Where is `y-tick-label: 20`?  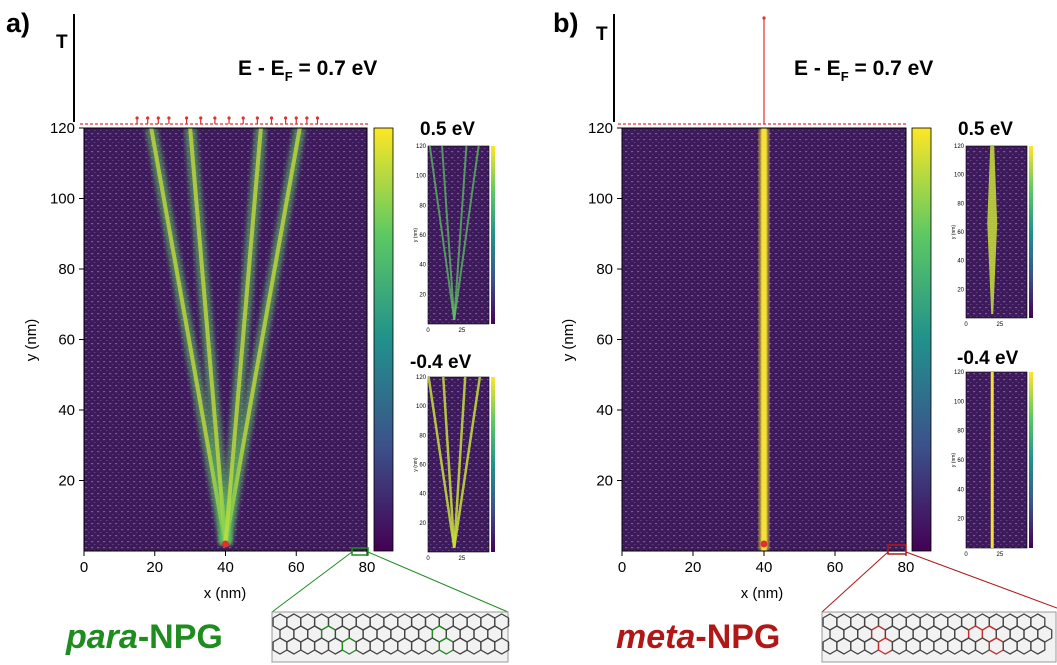 y-tick-label: 20 is located at coordinates (604, 481).